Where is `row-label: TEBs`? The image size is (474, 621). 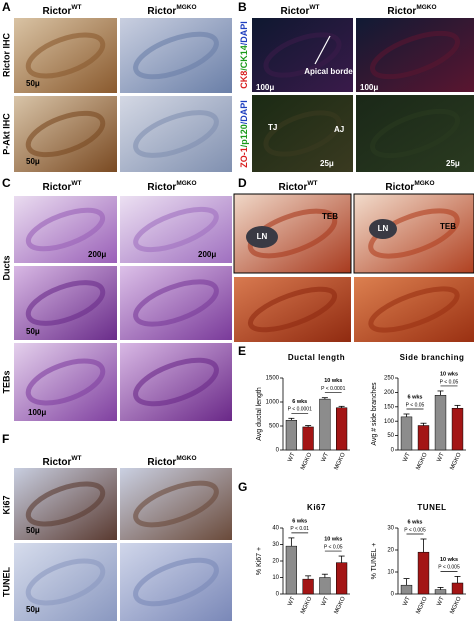 row-label: TEBs is located at coordinates (6, 381).